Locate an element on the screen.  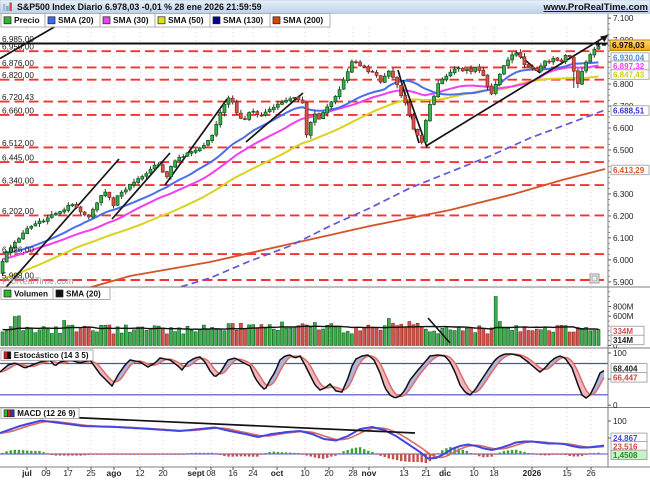
svg-text: 6.930,04 is located at coordinates (629, 58).